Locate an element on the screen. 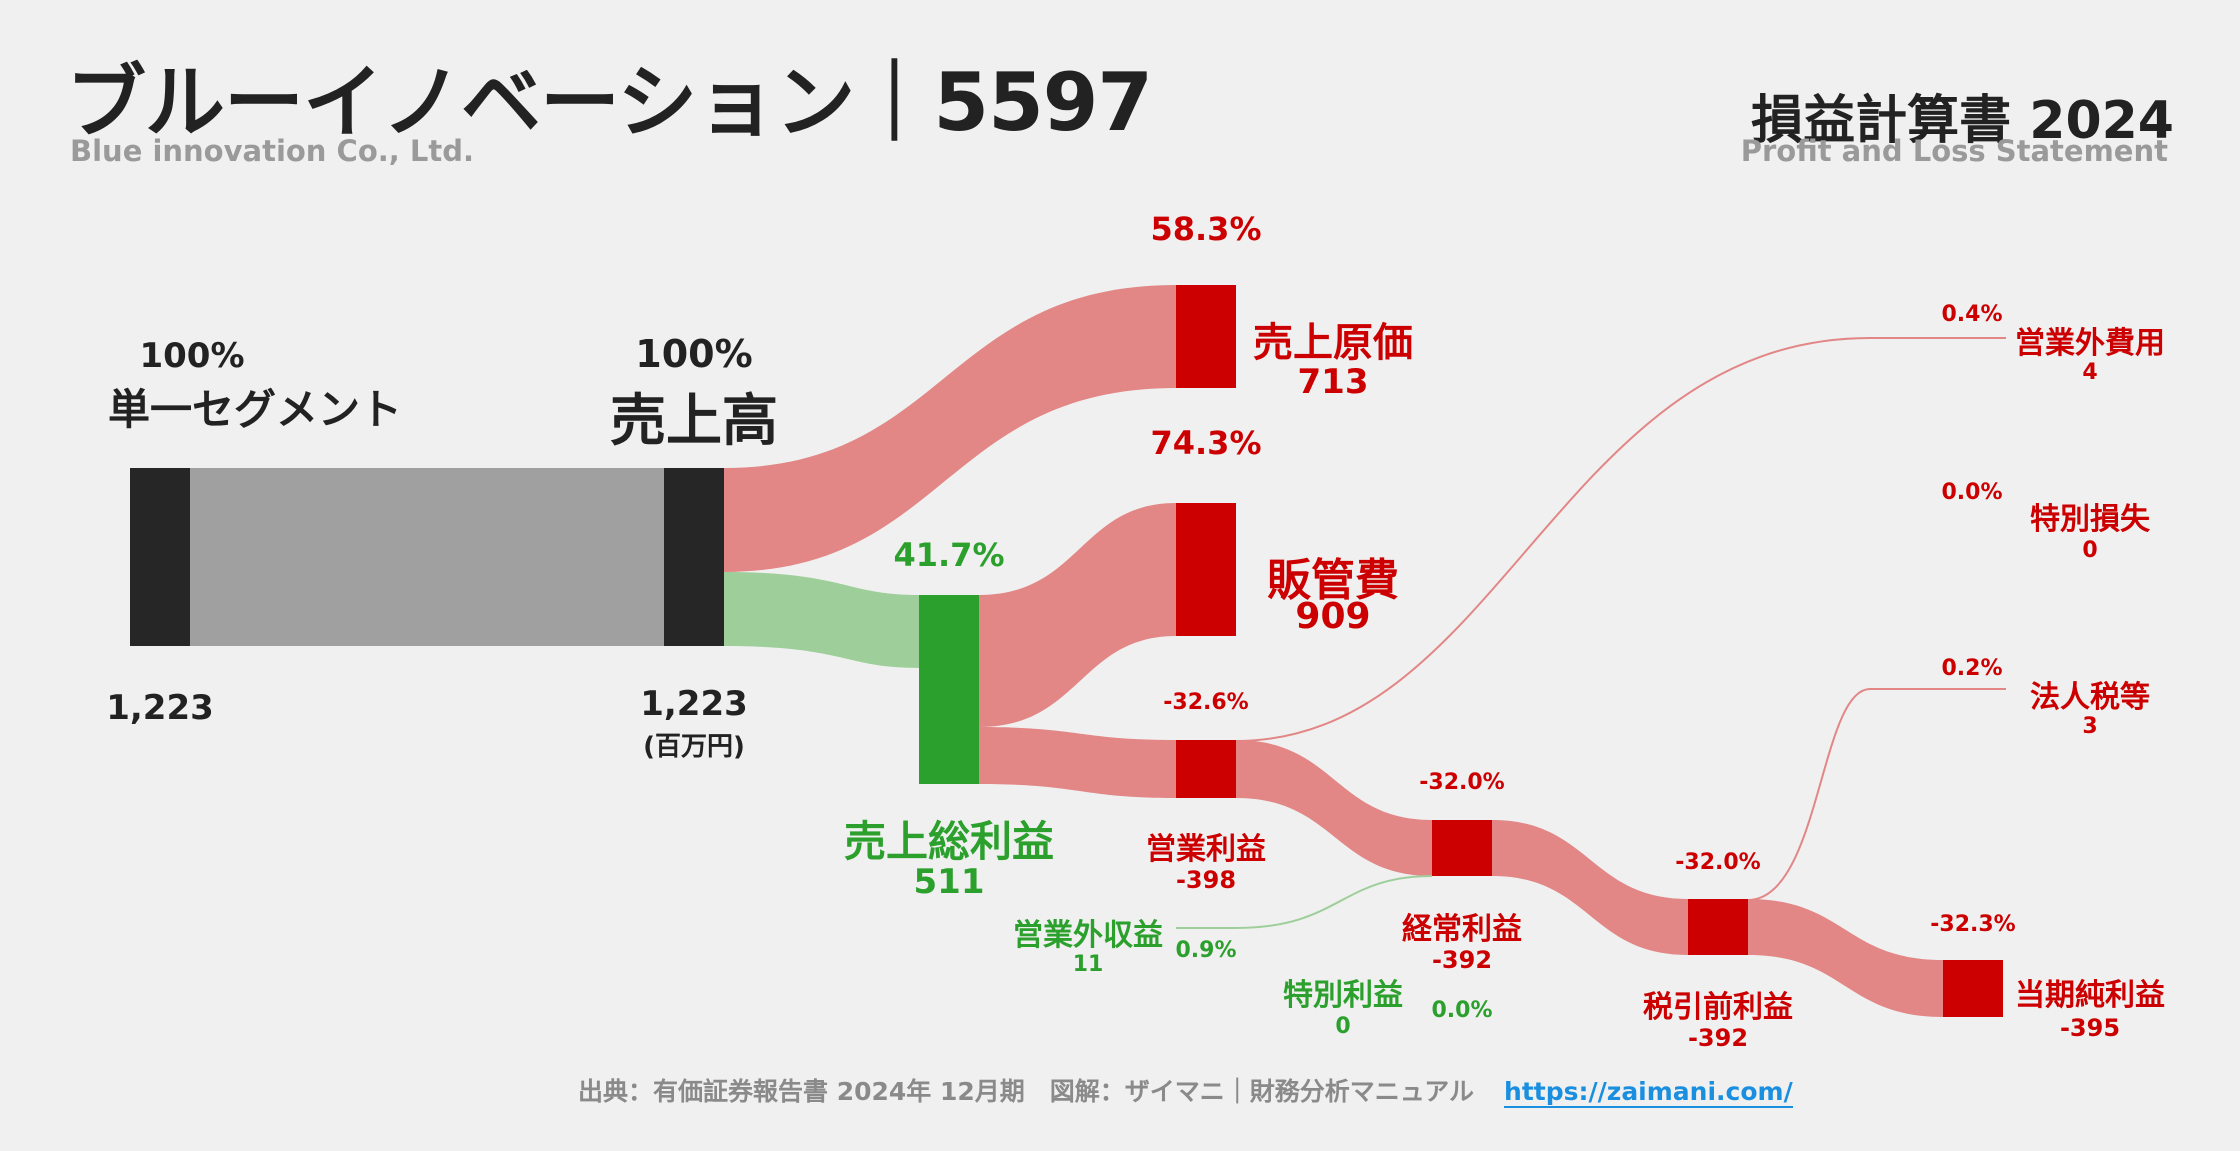  node-op-bar is located at coordinates (1206, 769).